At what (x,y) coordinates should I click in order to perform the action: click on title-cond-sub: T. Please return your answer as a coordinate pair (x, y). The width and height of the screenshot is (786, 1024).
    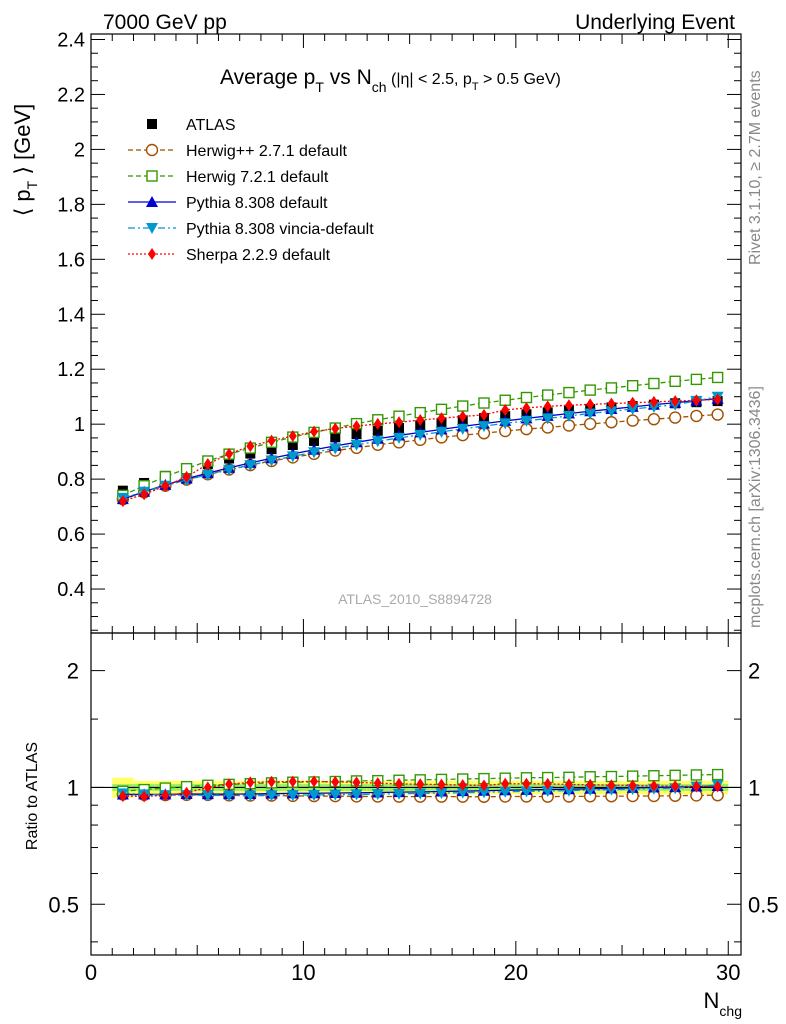
    Looking at the image, I should click on (475, 87).